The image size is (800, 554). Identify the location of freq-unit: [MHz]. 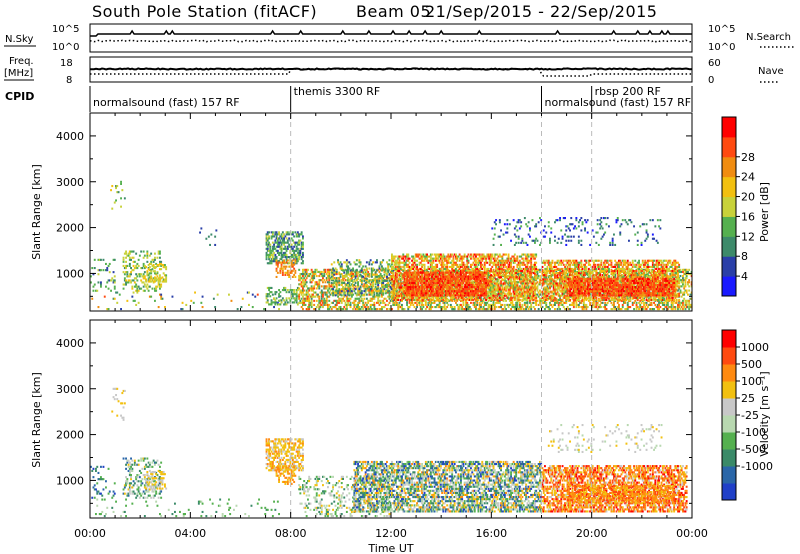
(18, 73).